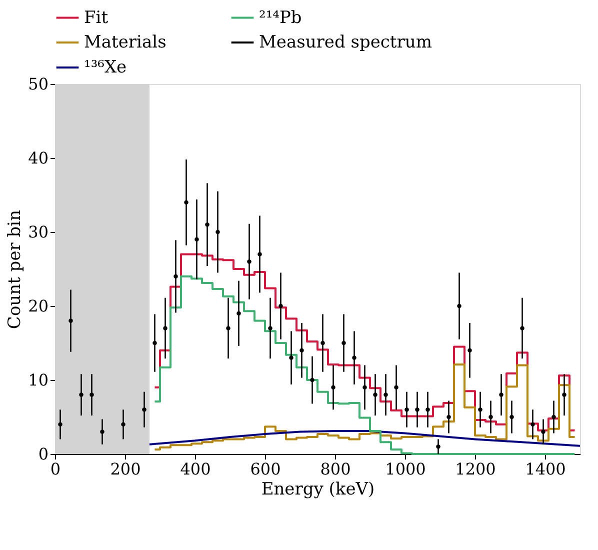  Describe the element at coordinates (195, 469) in the screenshot. I see `x-tick-label: 400` at that location.